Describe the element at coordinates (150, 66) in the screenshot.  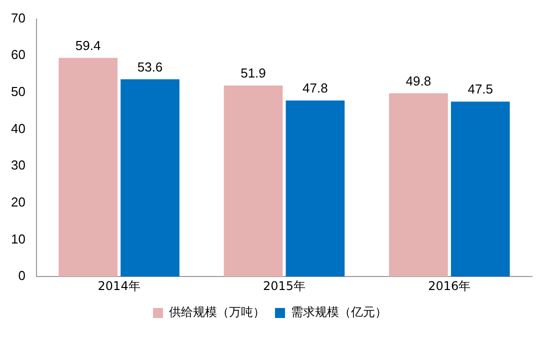
I see `data-label: 53.6` at that location.